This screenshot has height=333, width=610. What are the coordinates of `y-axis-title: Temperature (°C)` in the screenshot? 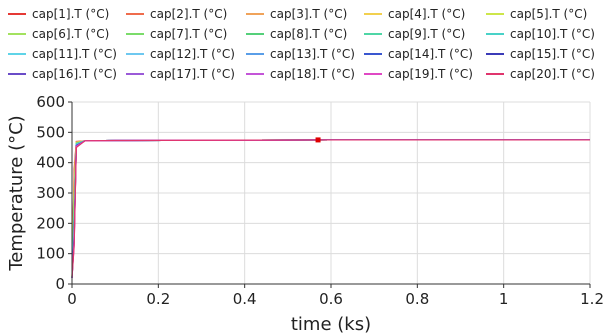 It's located at (16, 193).